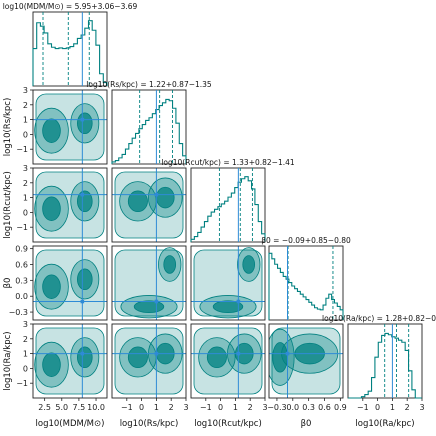 The width and height of the screenshot is (436, 436). Describe the element at coordinates (340, 407) in the screenshot. I see `xtick-label-beta: 0.9` at that location.